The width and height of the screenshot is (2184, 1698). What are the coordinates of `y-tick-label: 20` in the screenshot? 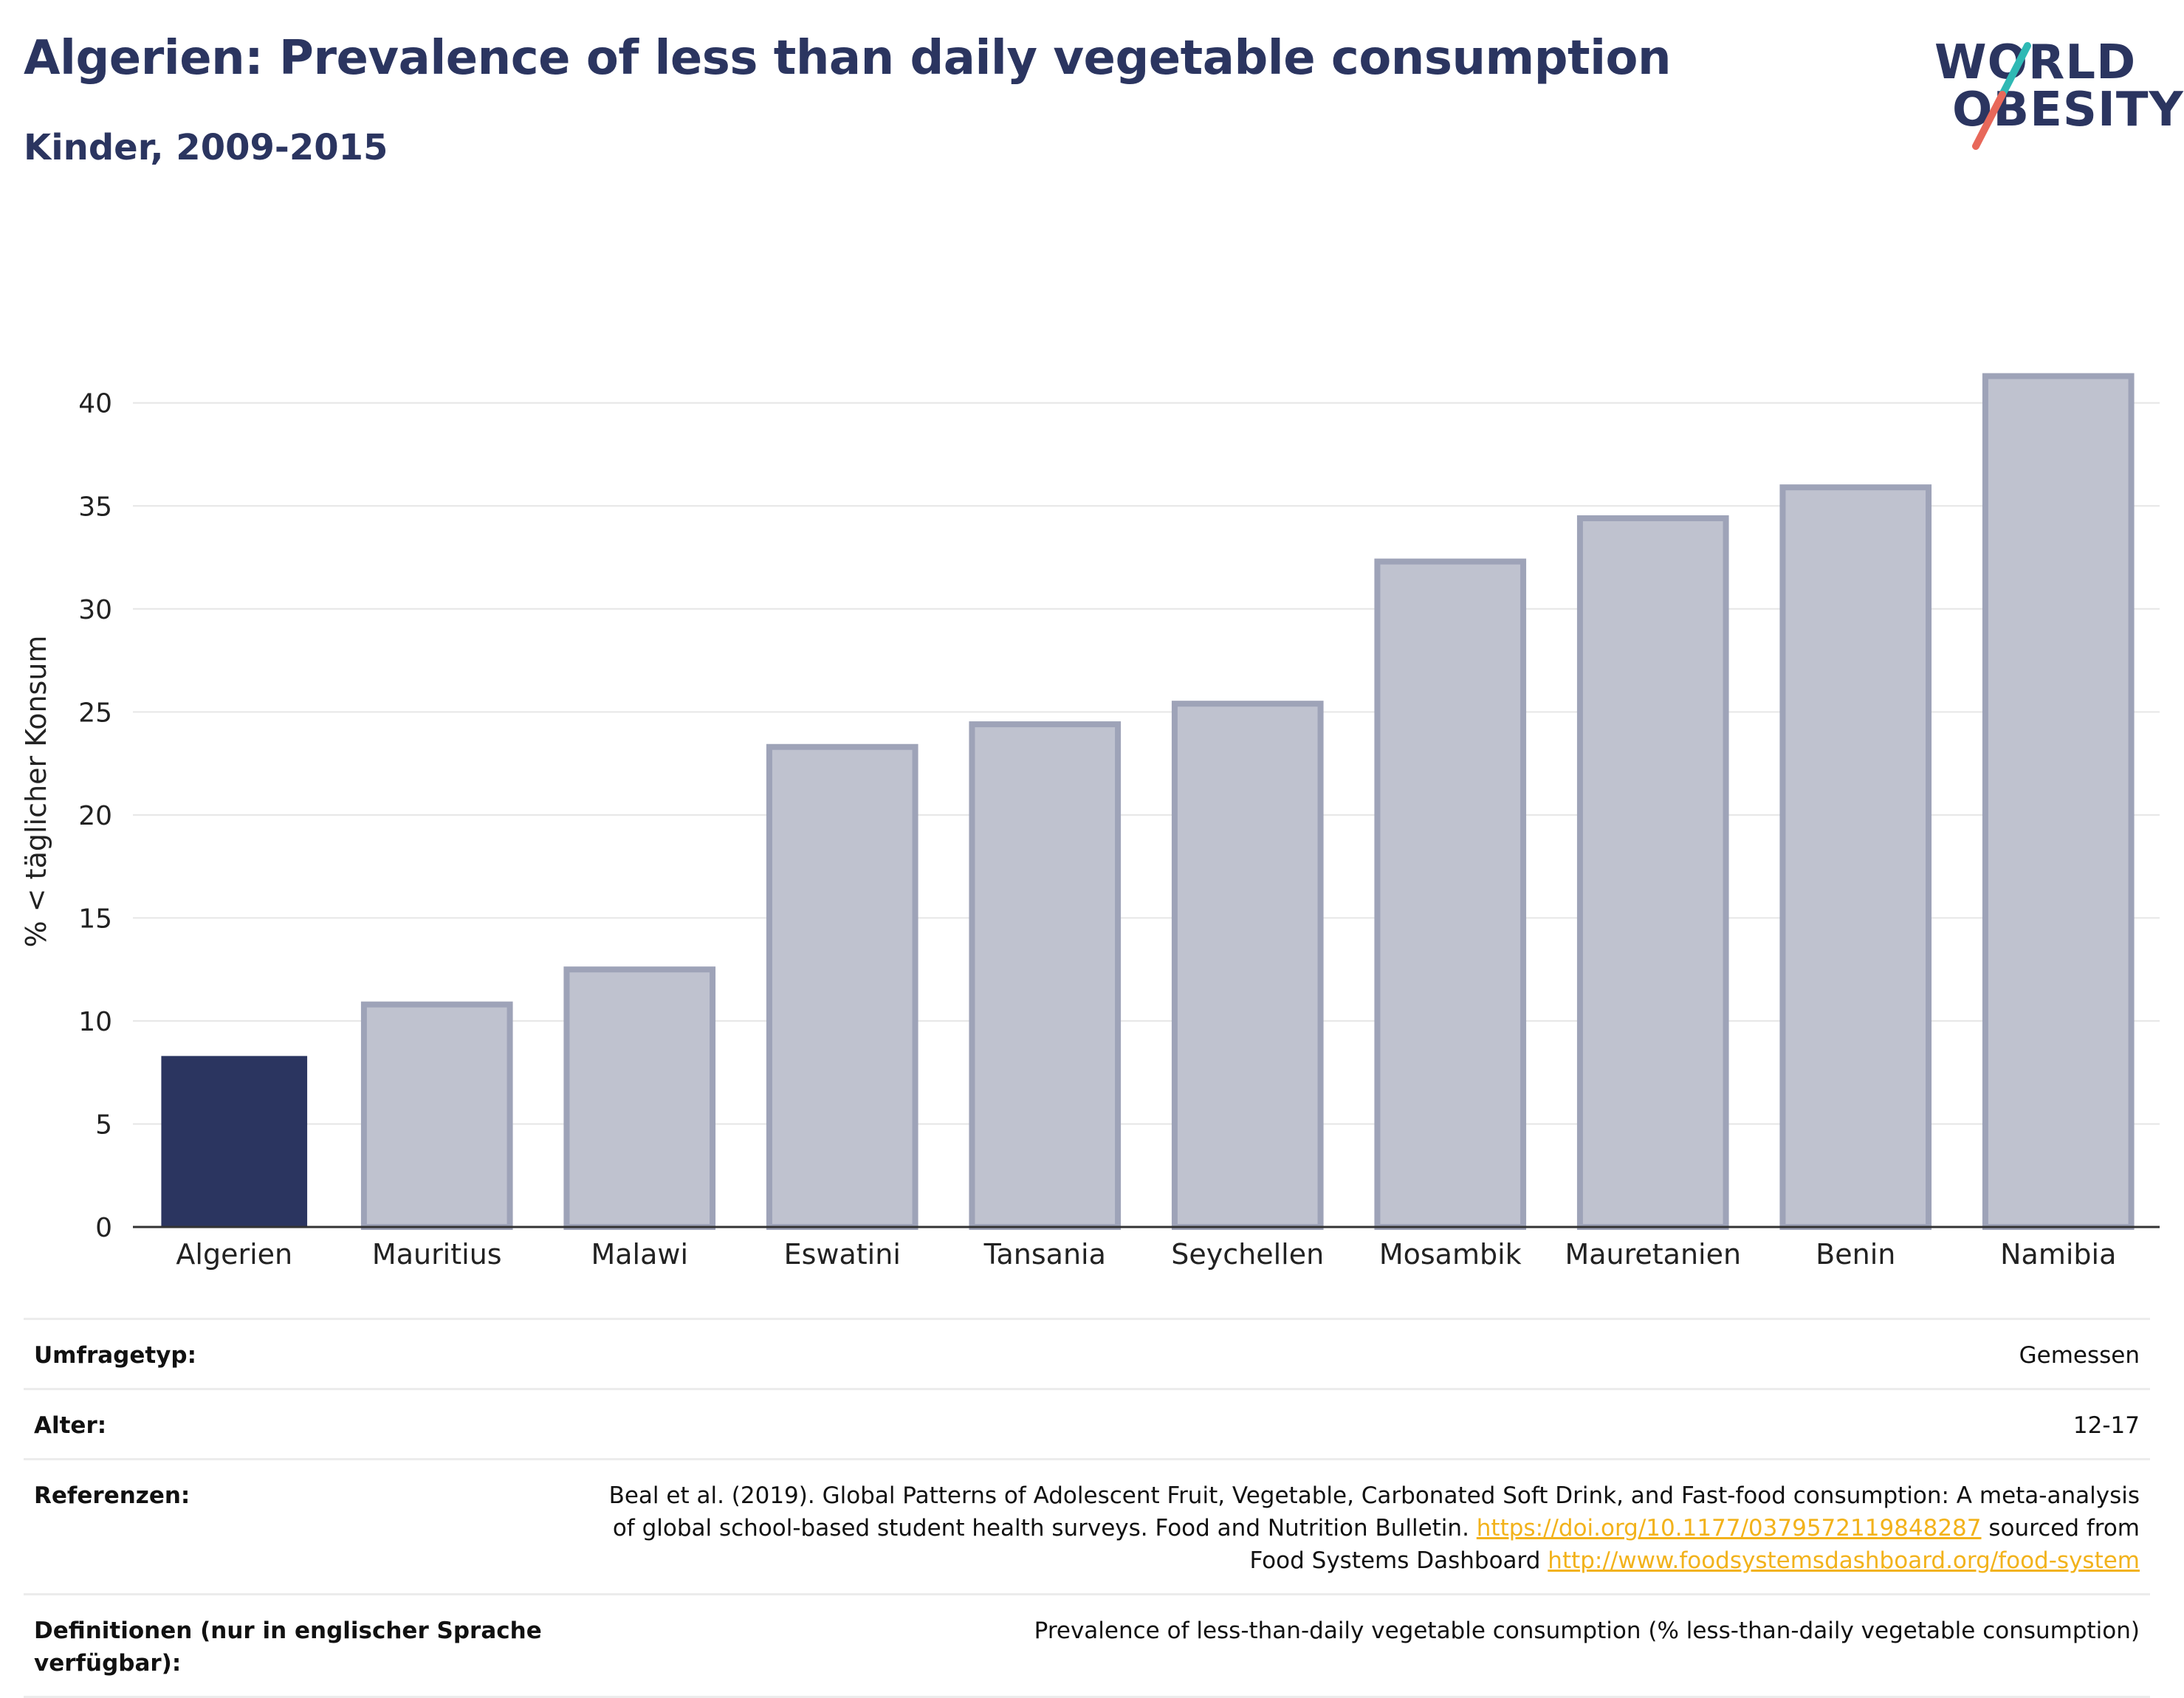 It's located at (95, 816).